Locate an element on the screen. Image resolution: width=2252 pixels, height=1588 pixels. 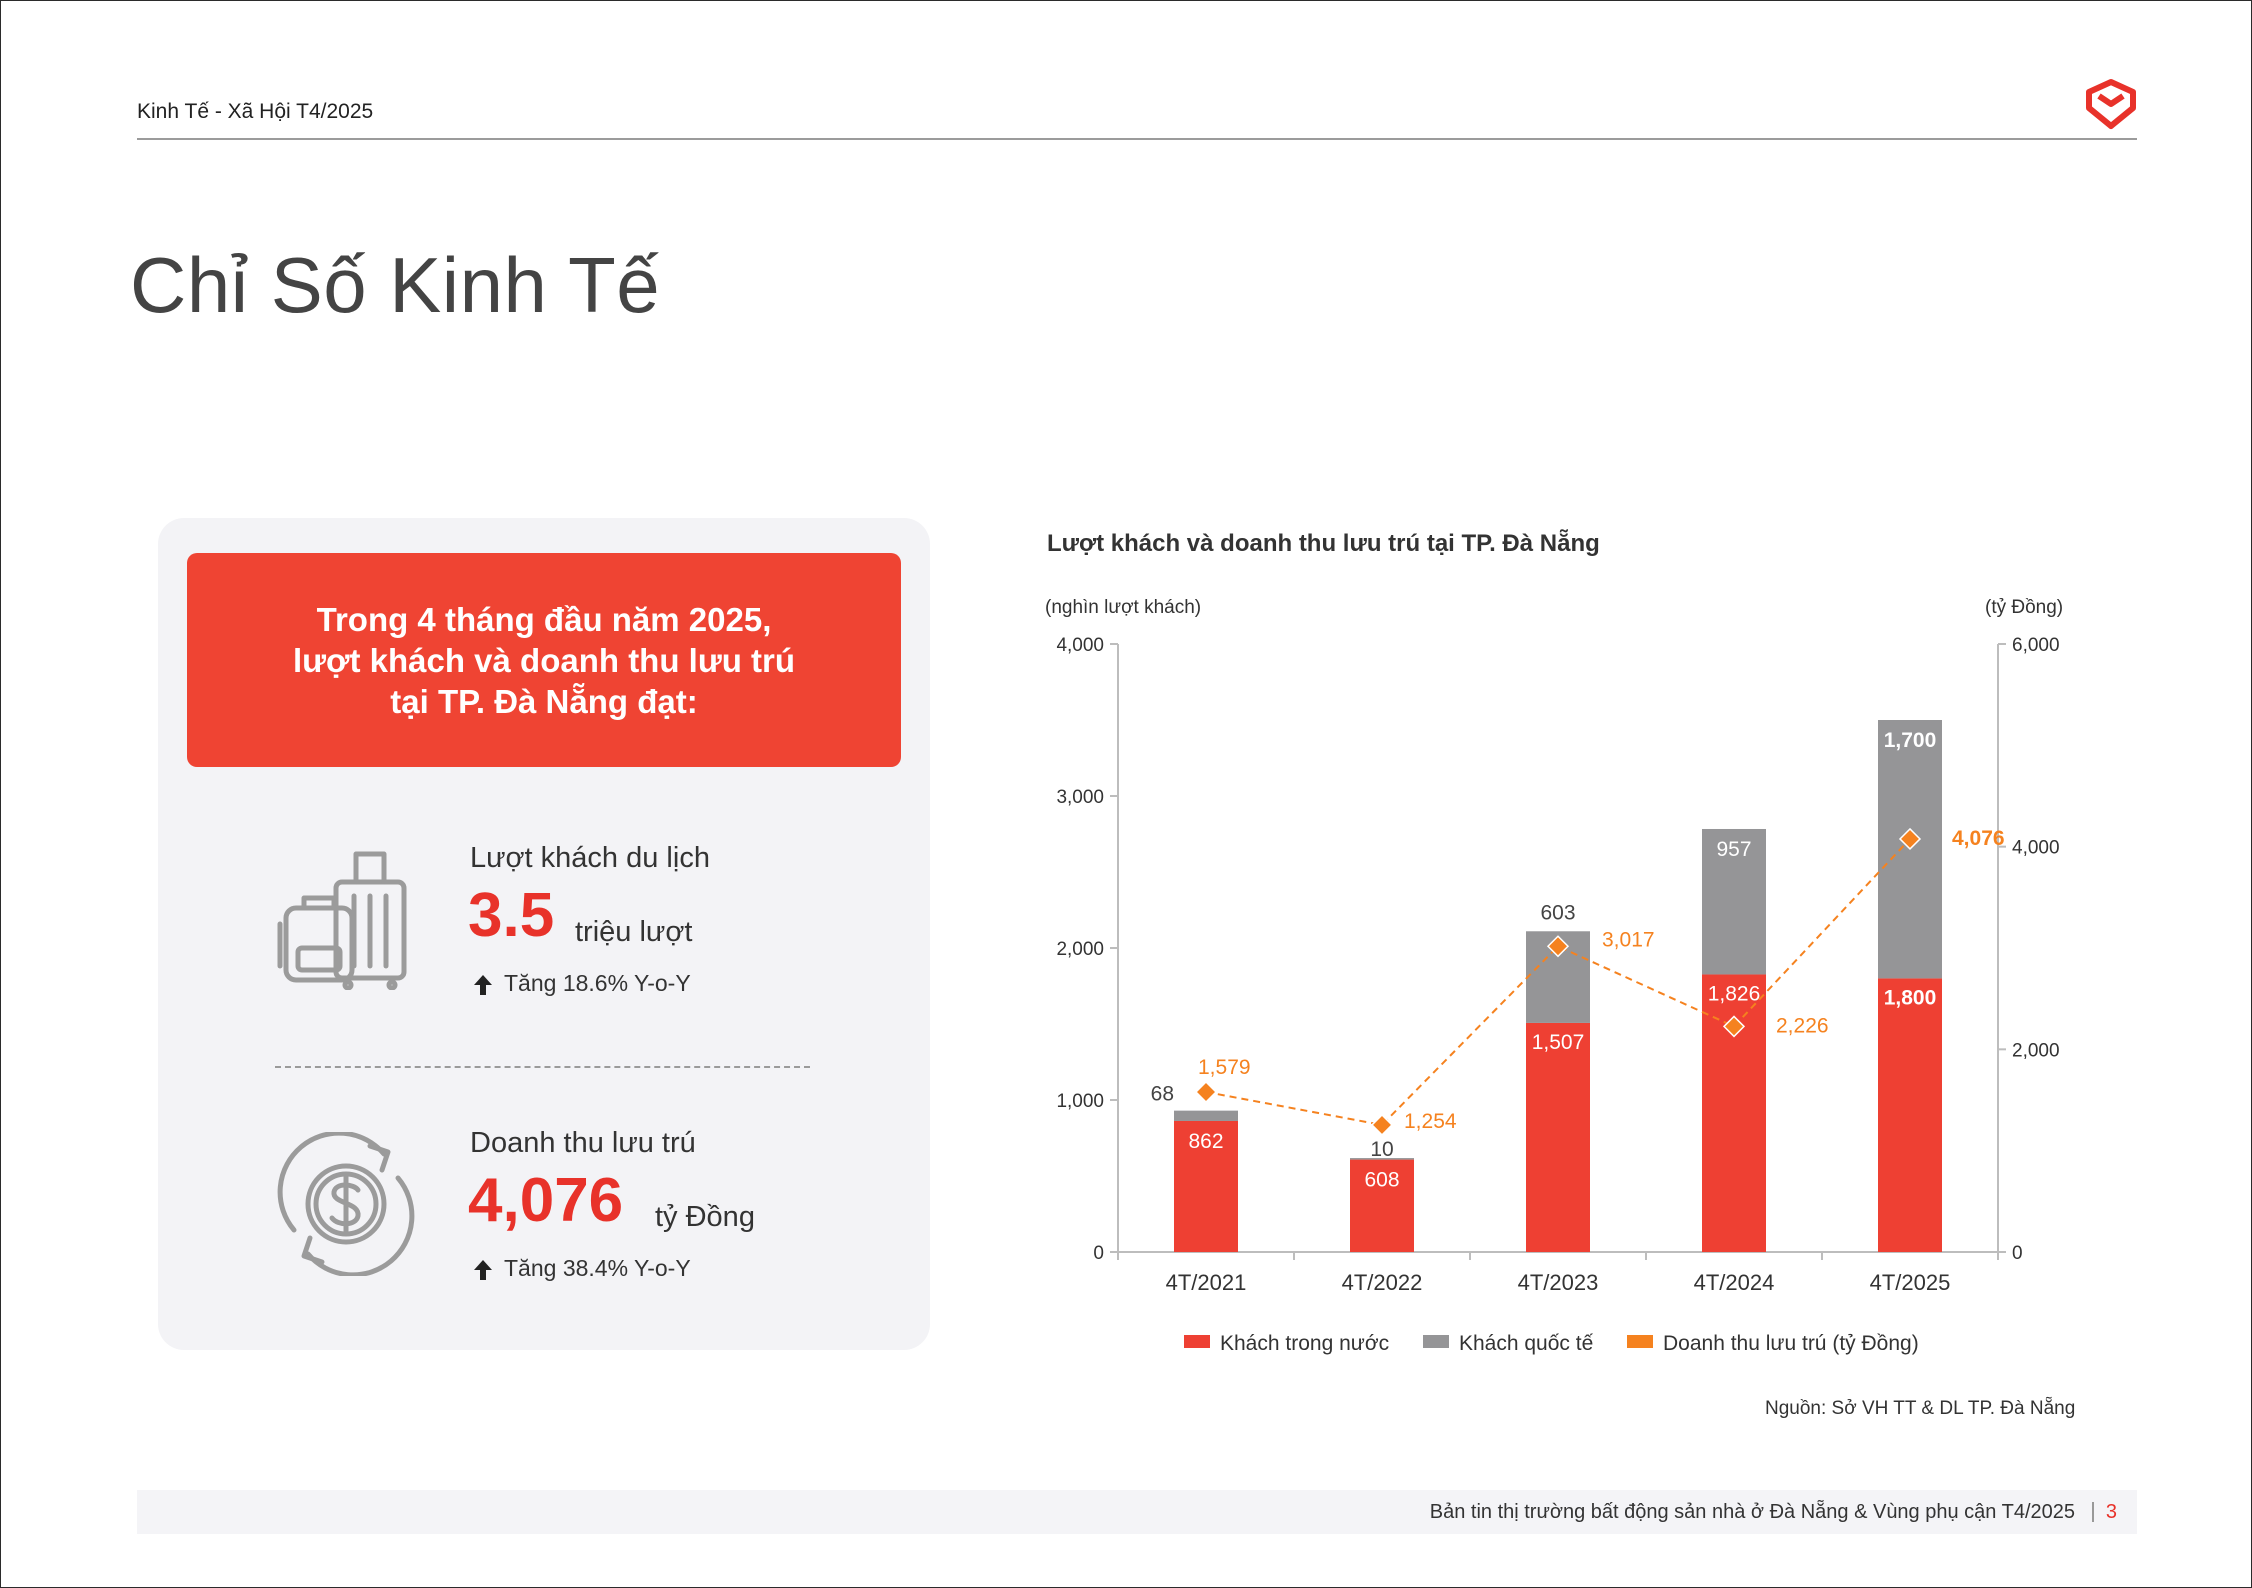
legend-label: Khách quốc tế is located at coordinates (1526, 1343).